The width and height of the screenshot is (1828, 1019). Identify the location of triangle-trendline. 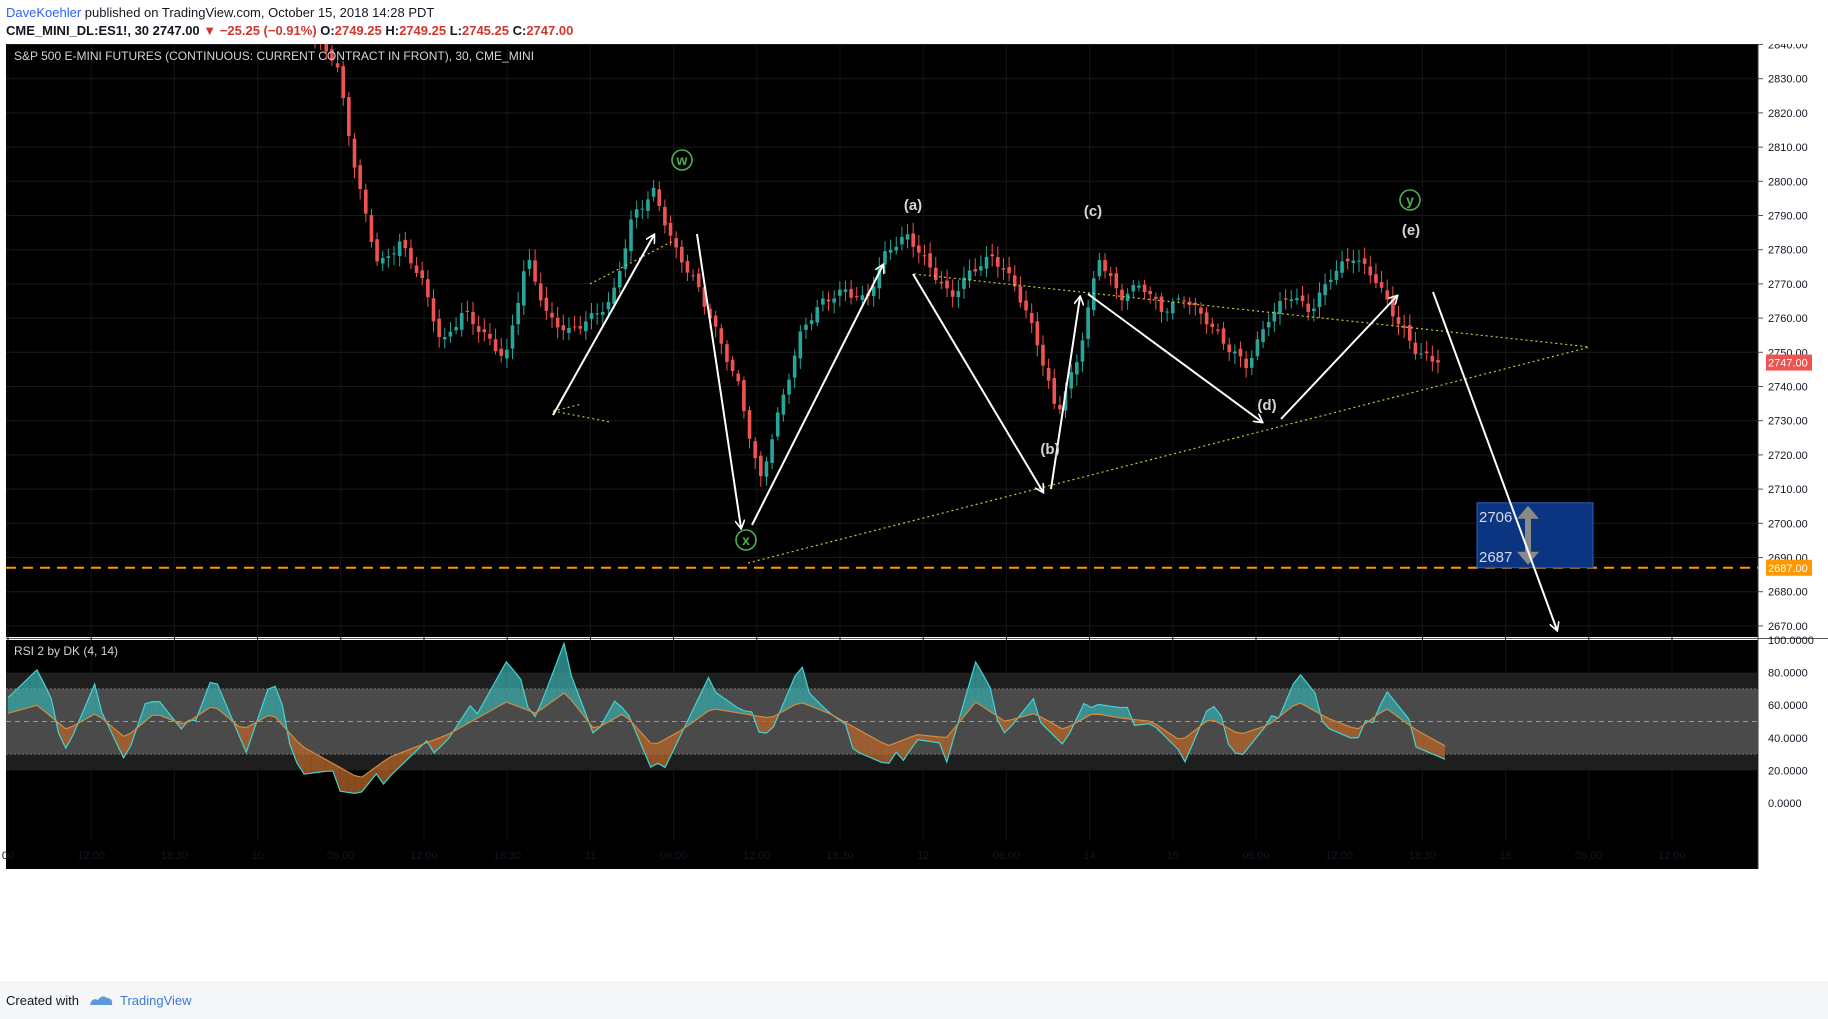
(1252, 310).